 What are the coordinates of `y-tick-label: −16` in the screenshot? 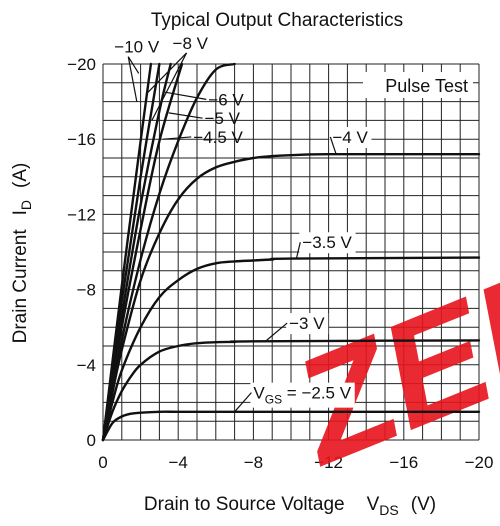 It's located at (81, 139).